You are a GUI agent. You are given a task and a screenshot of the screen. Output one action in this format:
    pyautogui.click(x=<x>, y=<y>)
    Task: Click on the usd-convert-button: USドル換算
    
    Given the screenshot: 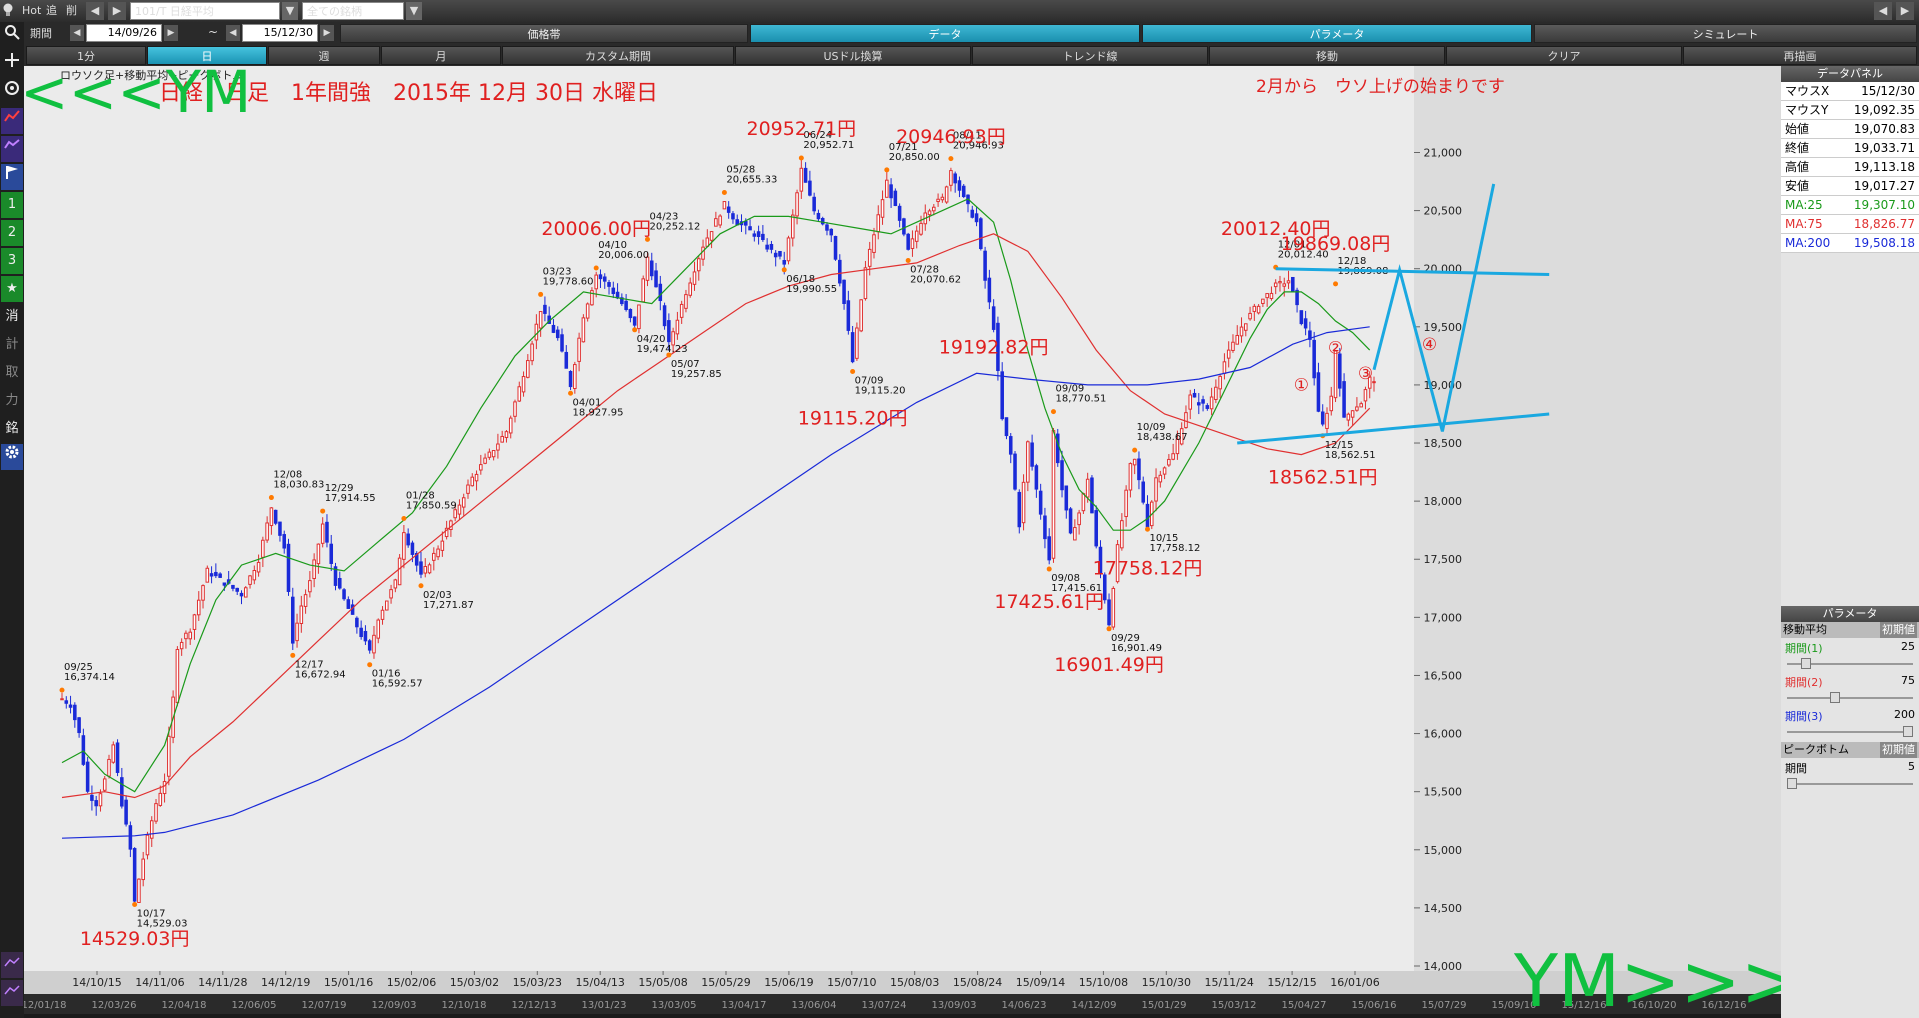 What is the action you would take?
    pyautogui.click(x=853, y=55)
    